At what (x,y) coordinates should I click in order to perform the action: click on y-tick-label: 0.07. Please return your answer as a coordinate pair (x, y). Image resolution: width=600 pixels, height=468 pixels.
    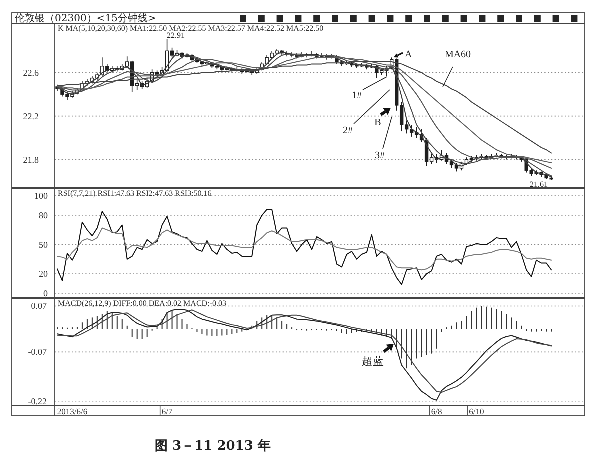
    Looking at the image, I should click on (39, 306).